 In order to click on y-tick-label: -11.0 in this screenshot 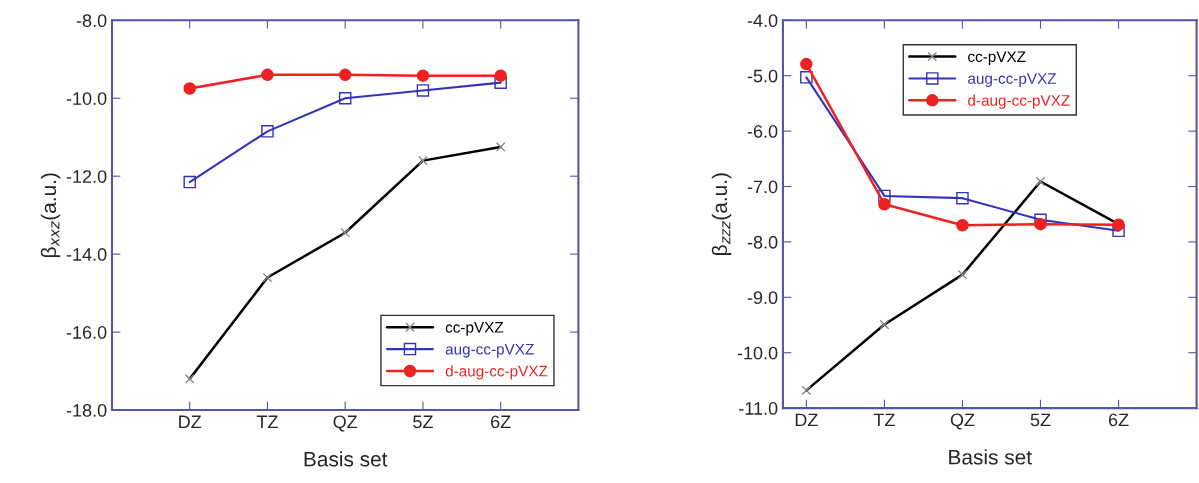, I will do `click(758, 408)`.